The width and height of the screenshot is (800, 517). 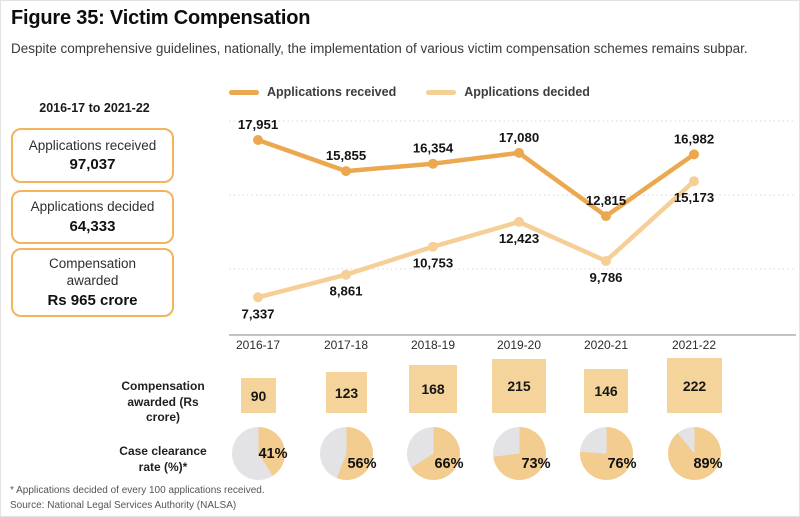 I want to click on data-point-label: 17,951, so click(x=258, y=124).